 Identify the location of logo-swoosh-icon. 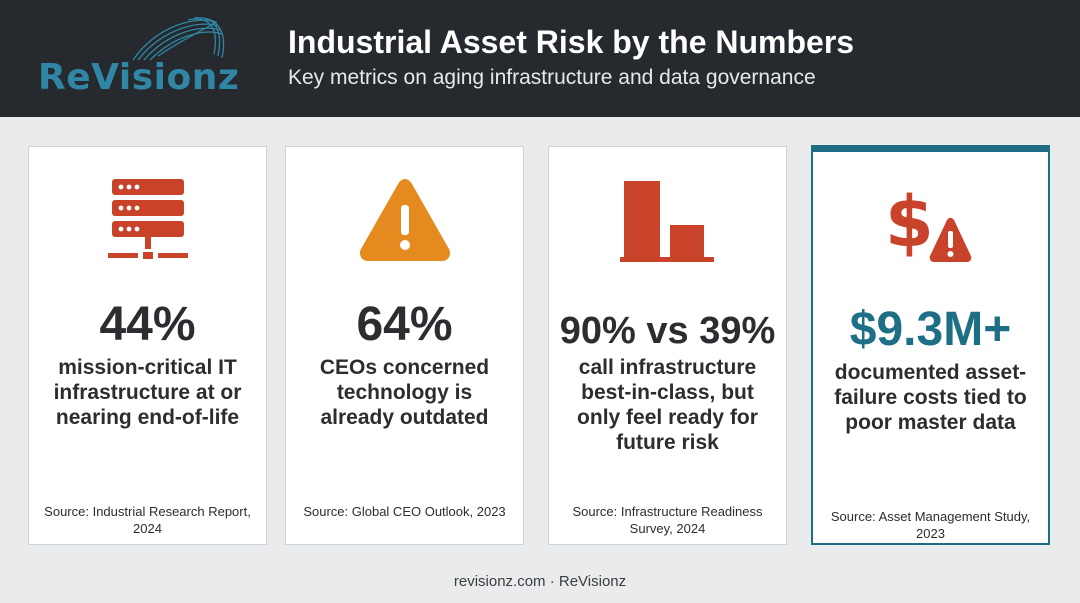
(178, 39).